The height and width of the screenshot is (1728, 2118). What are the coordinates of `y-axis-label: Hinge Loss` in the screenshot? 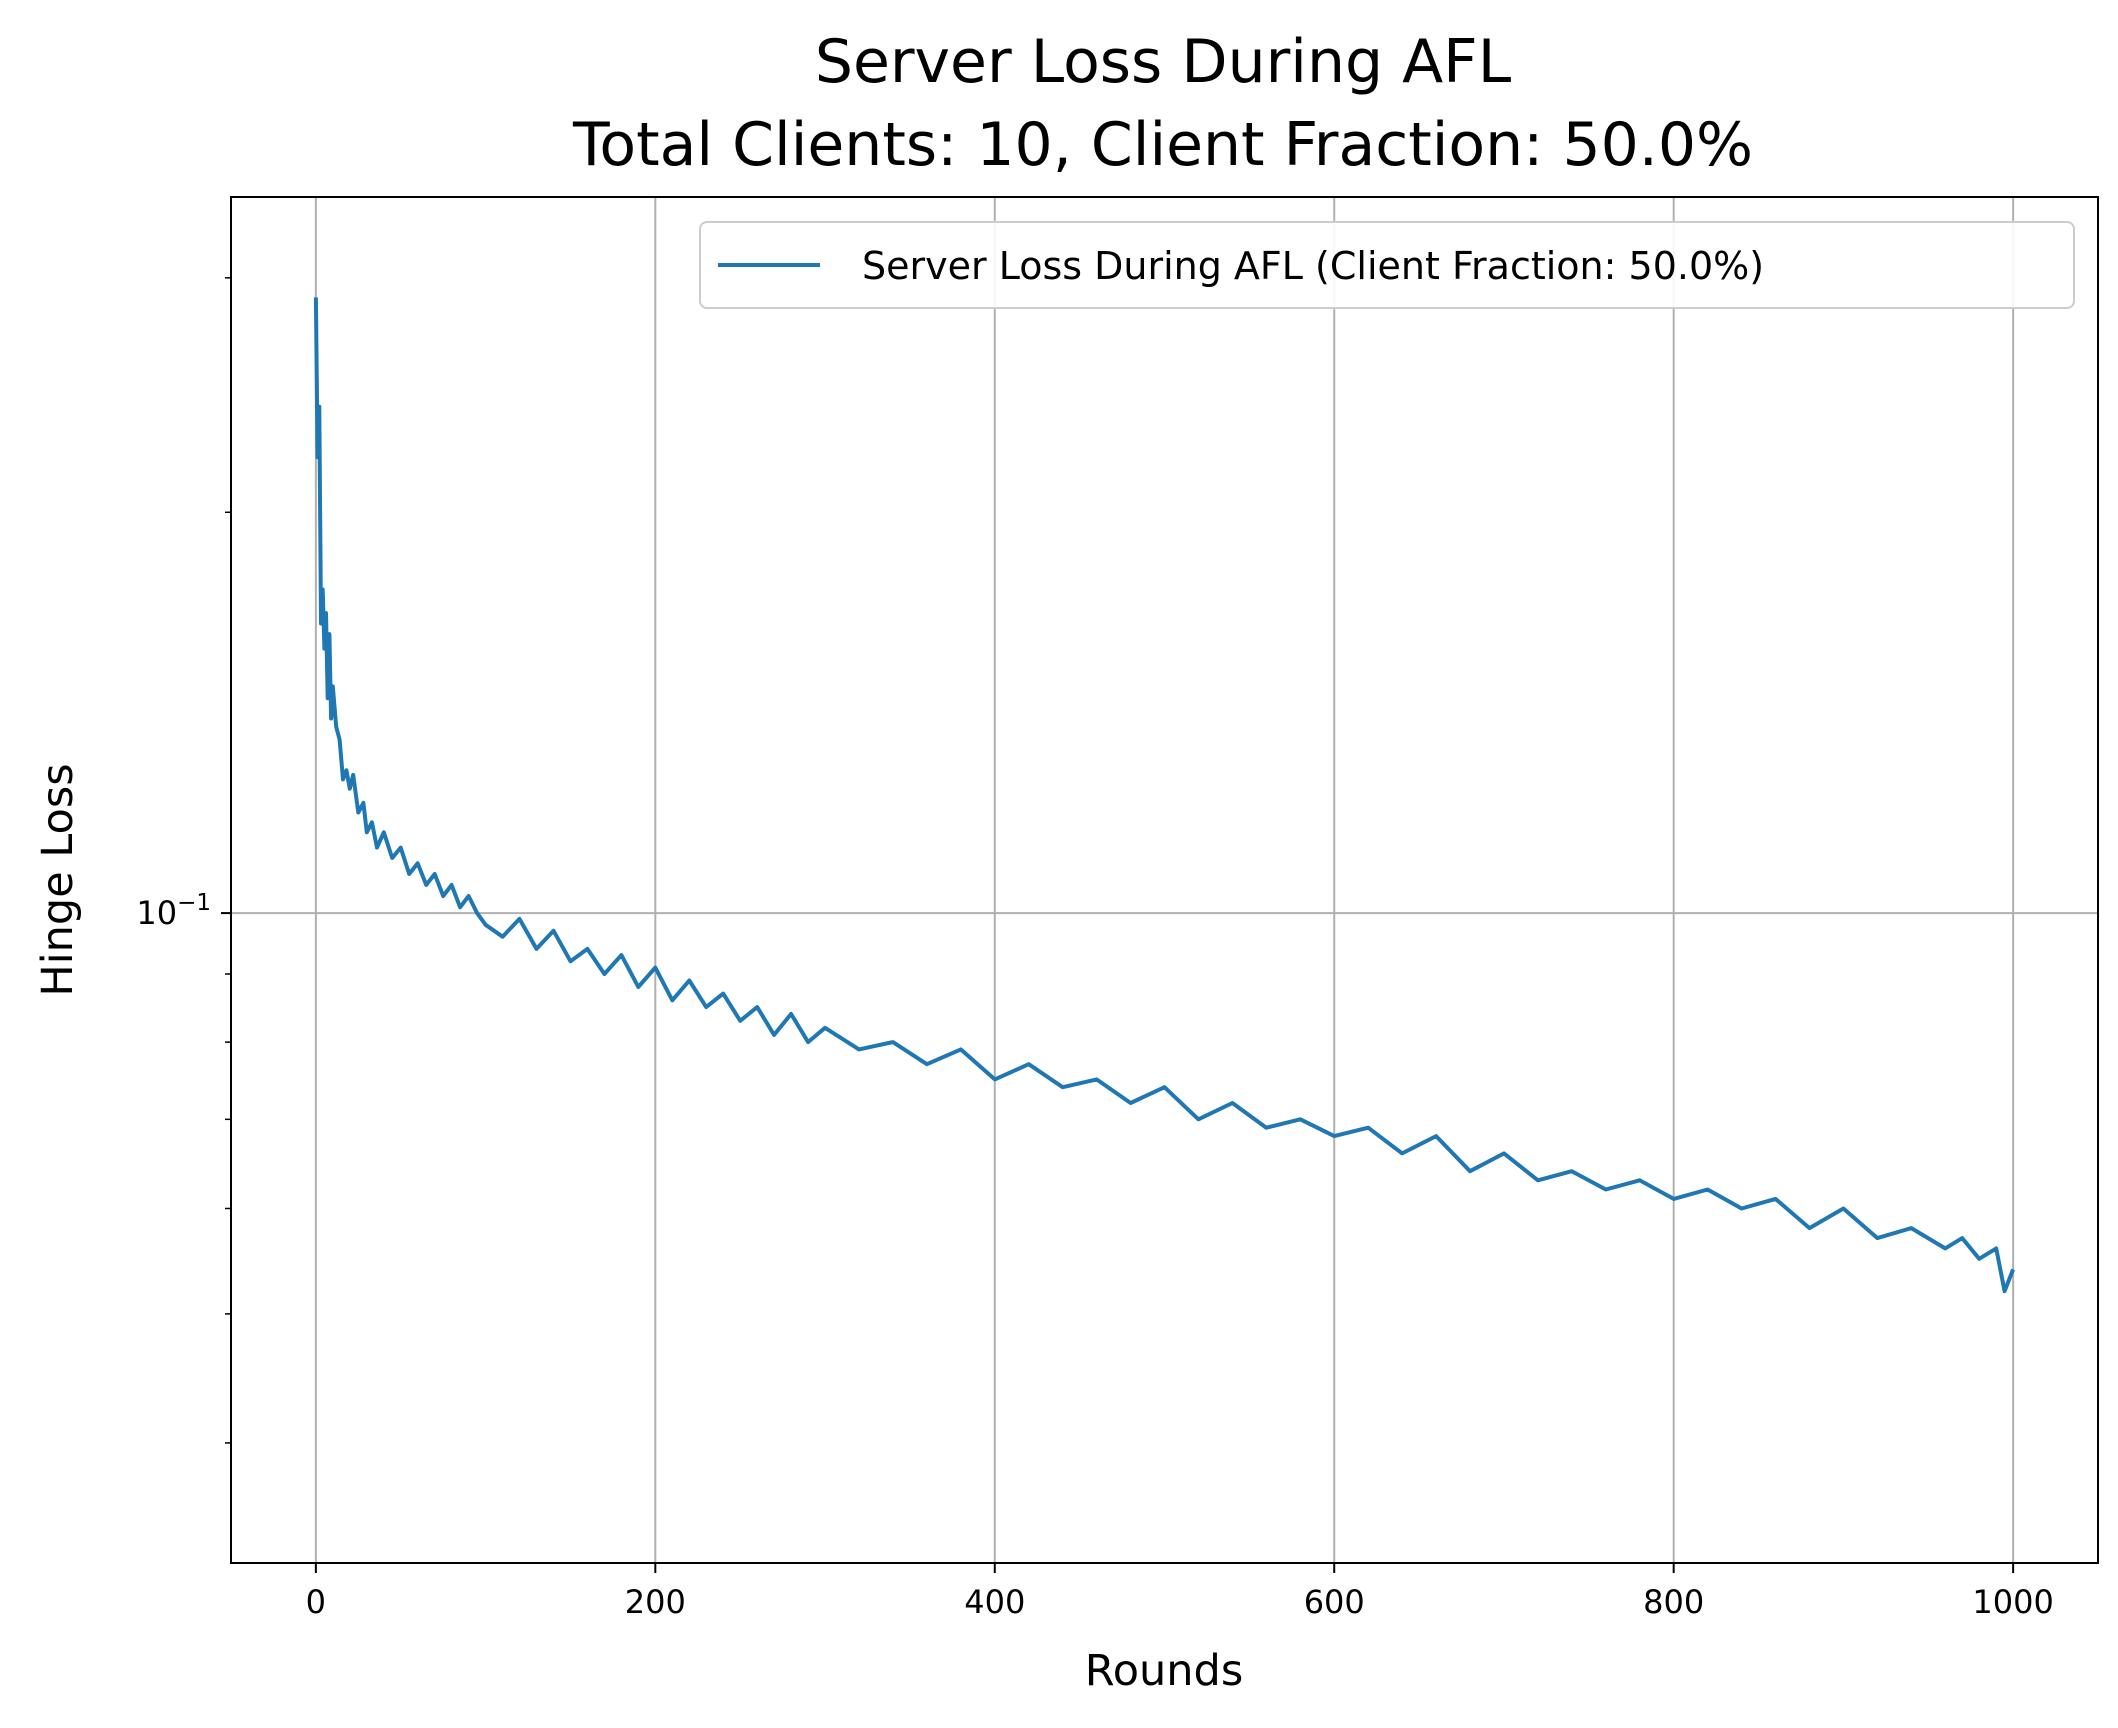 It's located at (58, 879).